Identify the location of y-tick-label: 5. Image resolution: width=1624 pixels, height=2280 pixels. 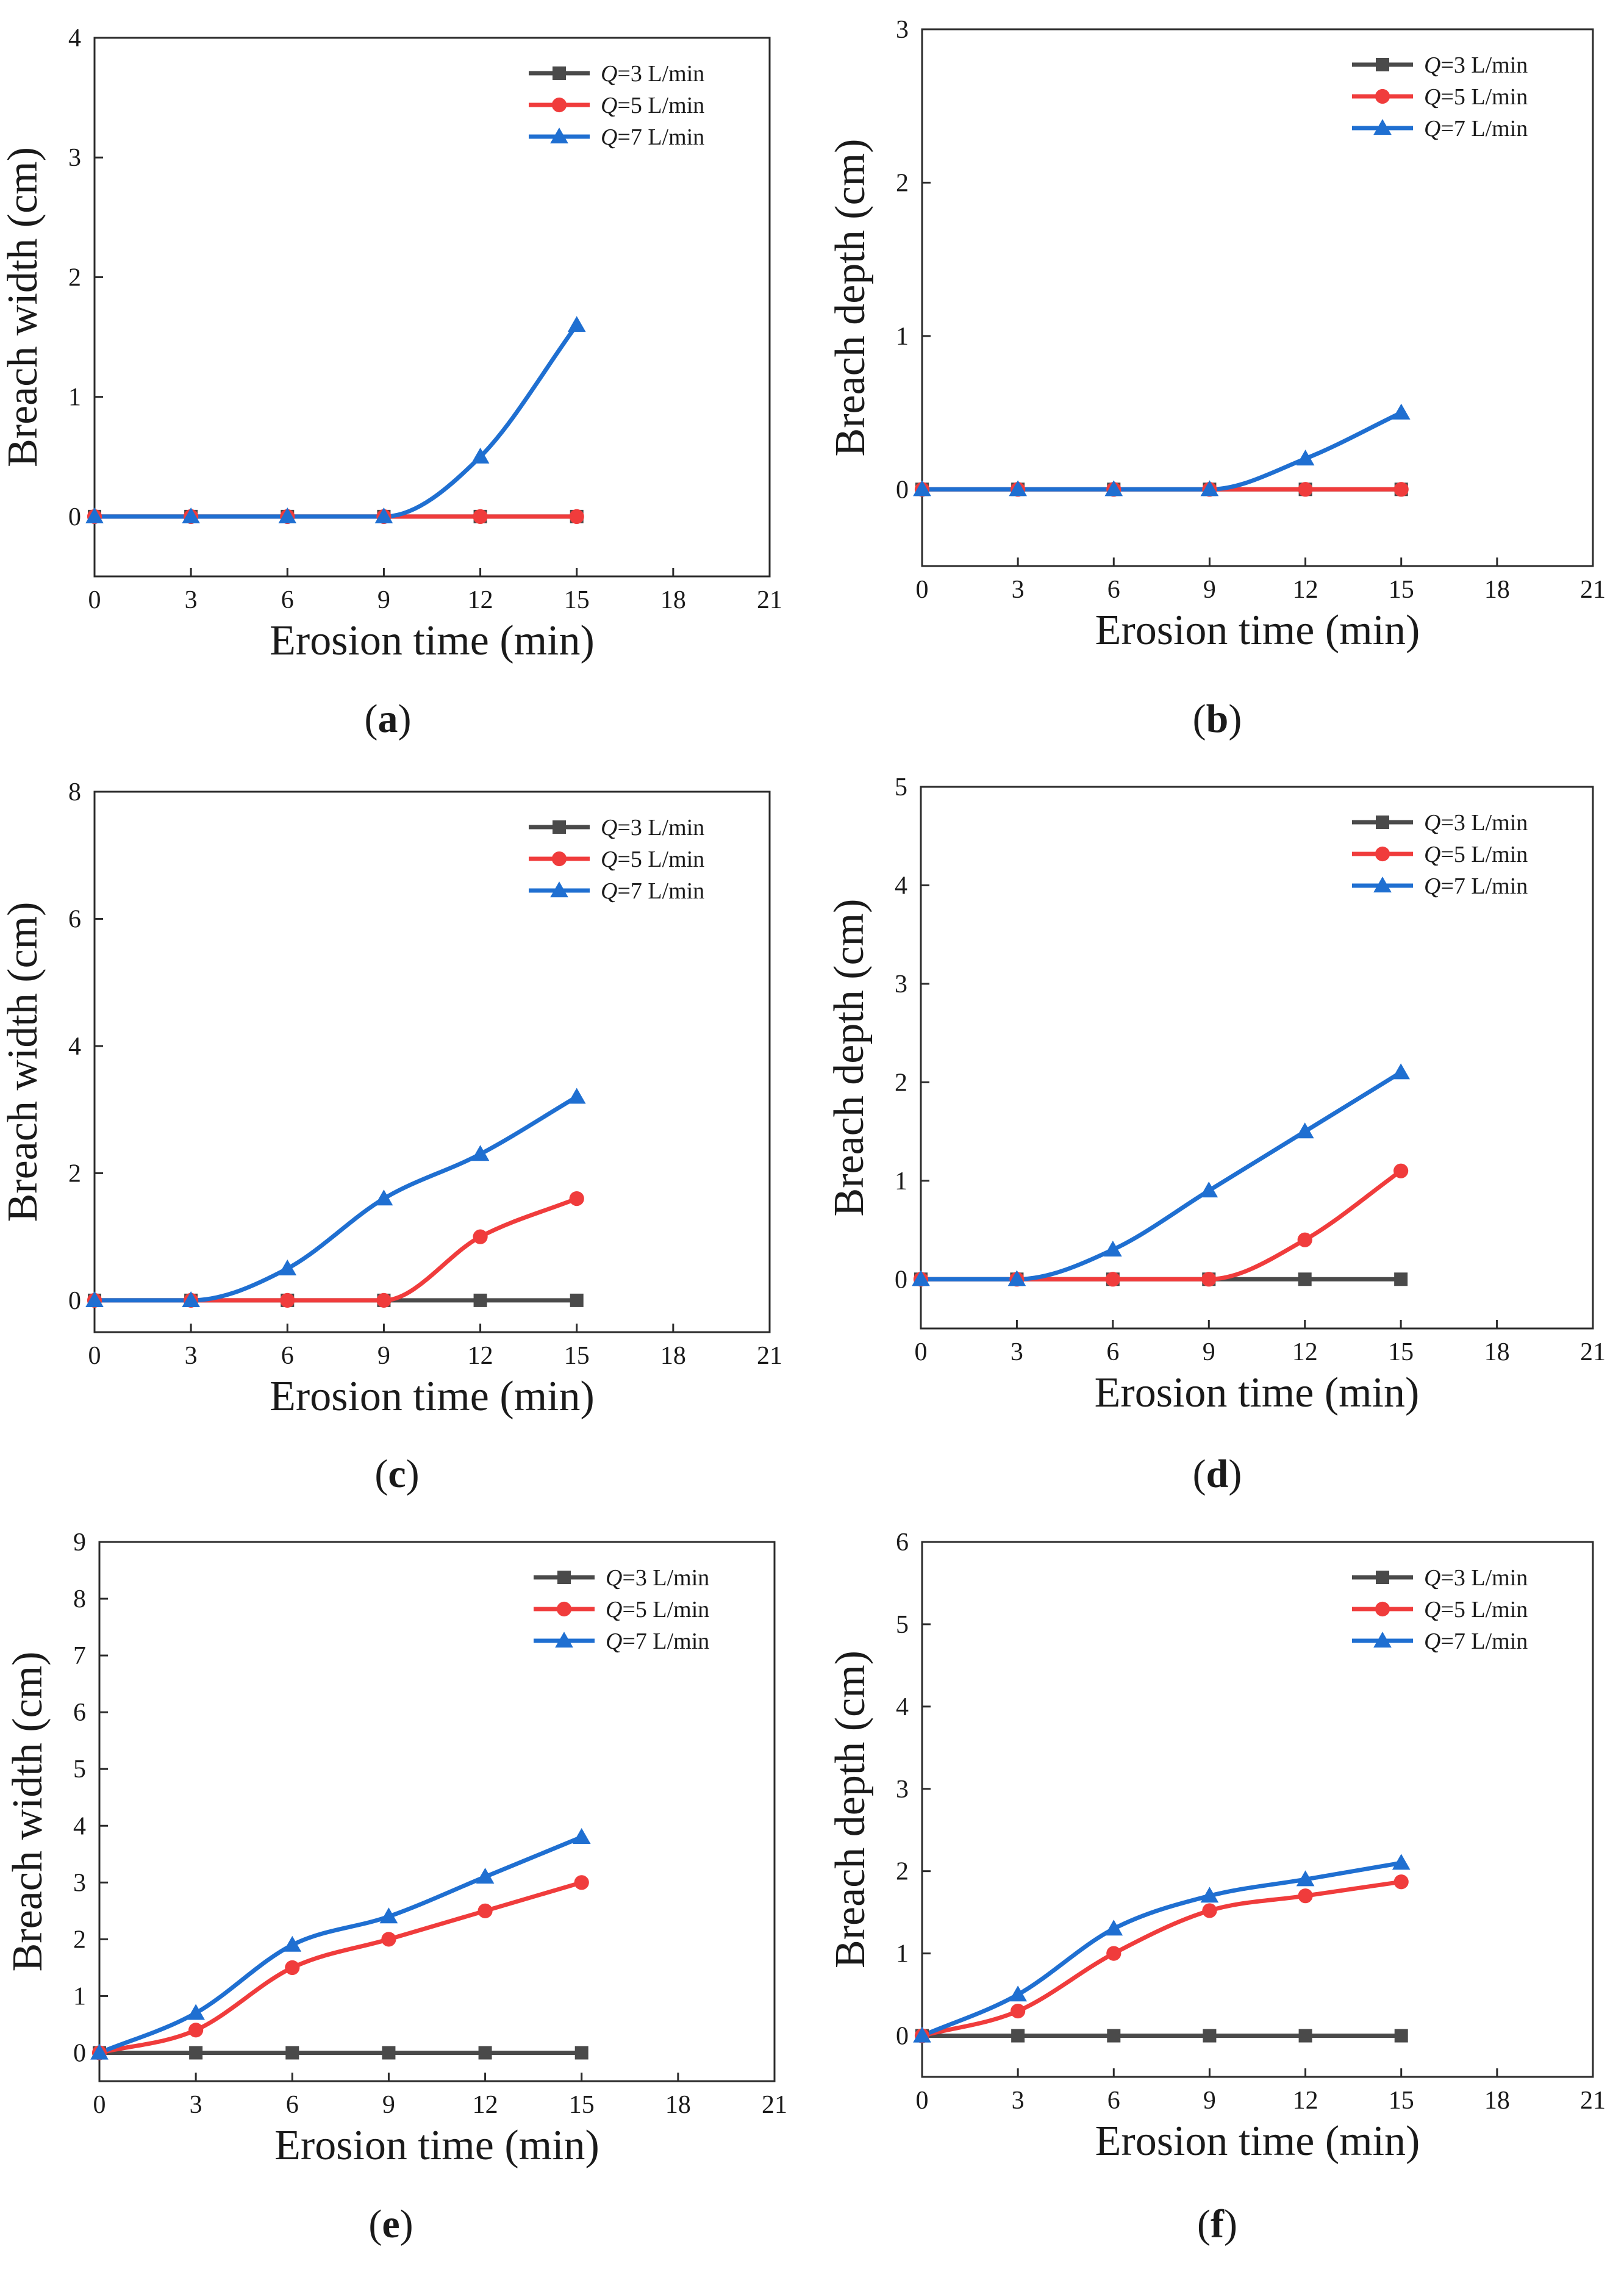
(902, 1625).